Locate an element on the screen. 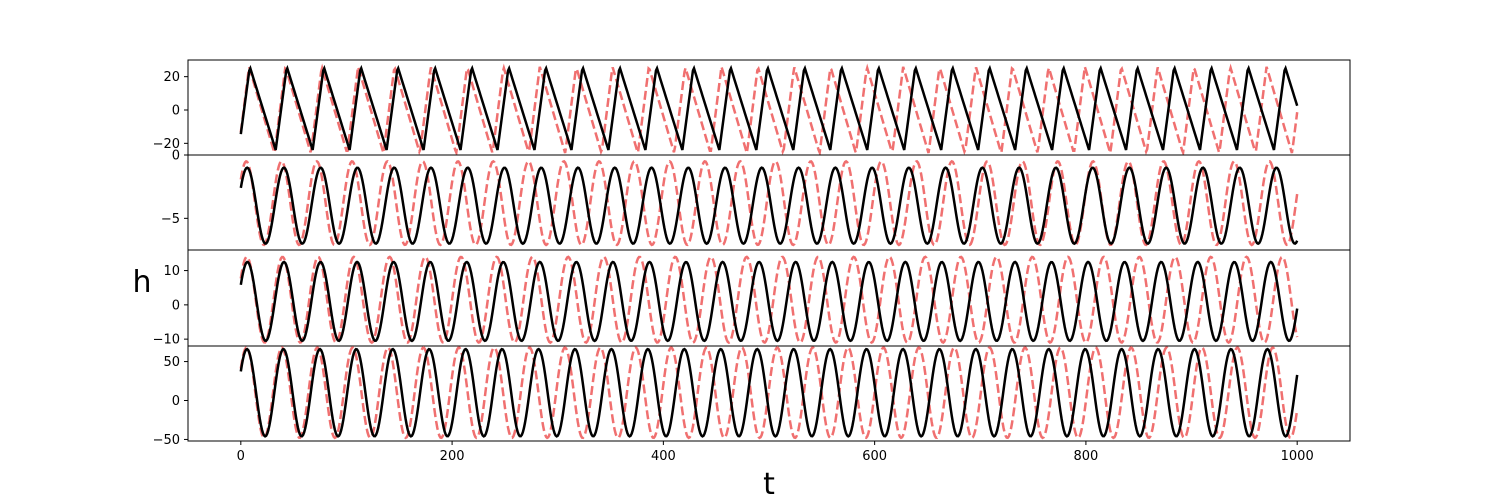 This screenshot has height=500, width=1500. y-tick-label: −10 is located at coordinates (166, 340).